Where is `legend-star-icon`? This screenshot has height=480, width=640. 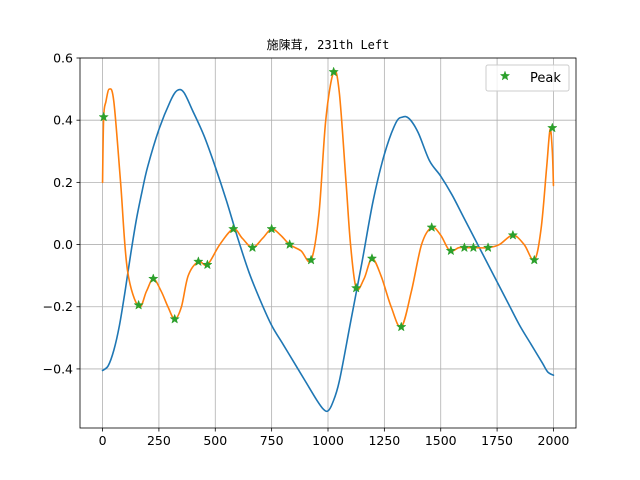 legend-star-icon is located at coordinates (505, 75).